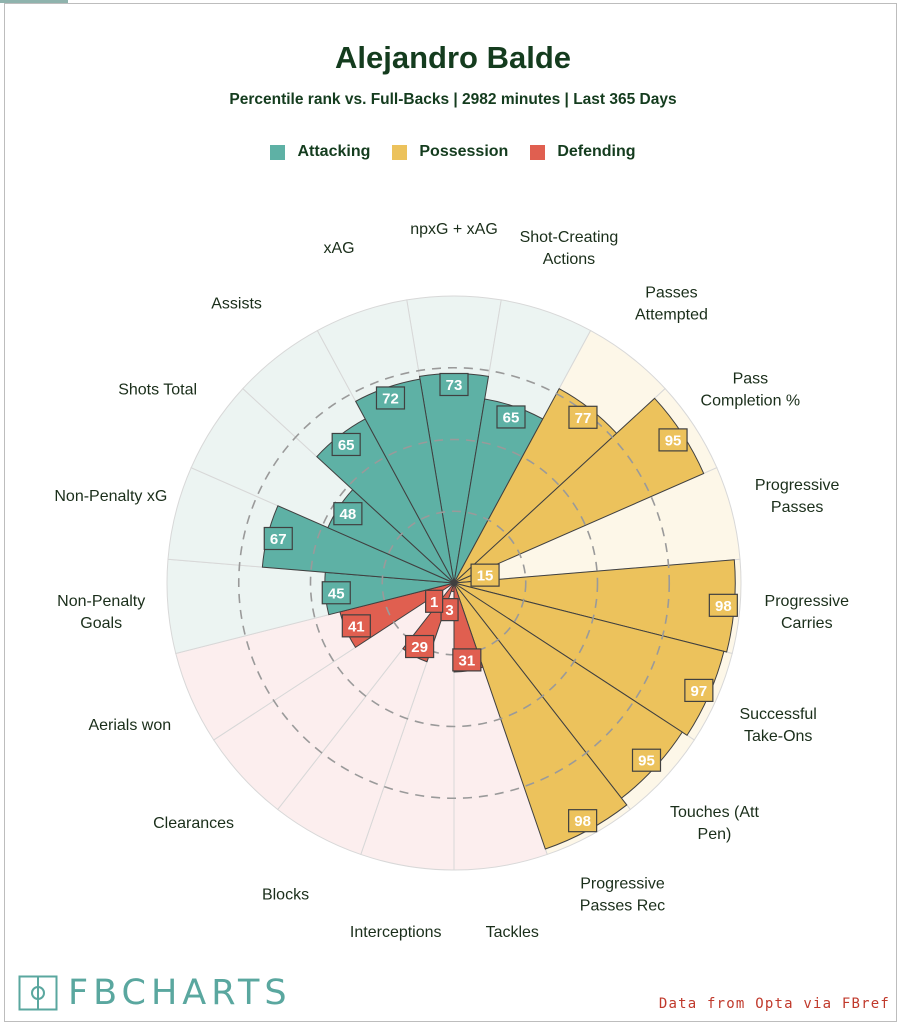  What do you see at coordinates (338, 248) in the screenshot?
I see `category-label-xag: xAG` at bounding box center [338, 248].